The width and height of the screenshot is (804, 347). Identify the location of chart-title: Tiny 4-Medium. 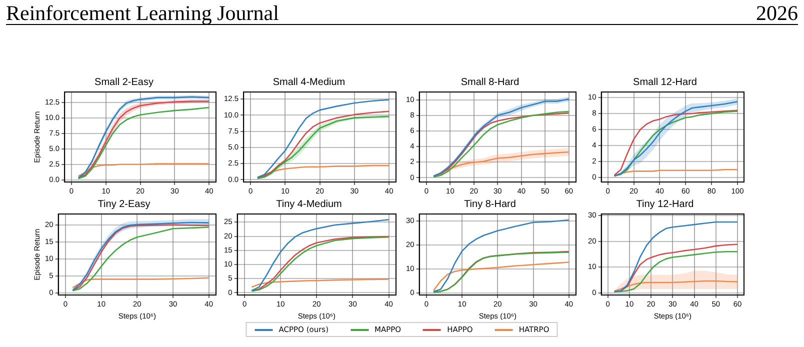
(309, 204).